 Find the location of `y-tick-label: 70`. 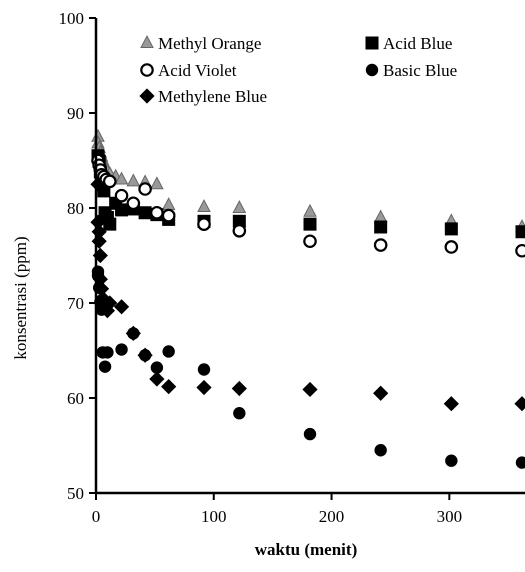

y-tick-label: 70 is located at coordinates (75, 303).